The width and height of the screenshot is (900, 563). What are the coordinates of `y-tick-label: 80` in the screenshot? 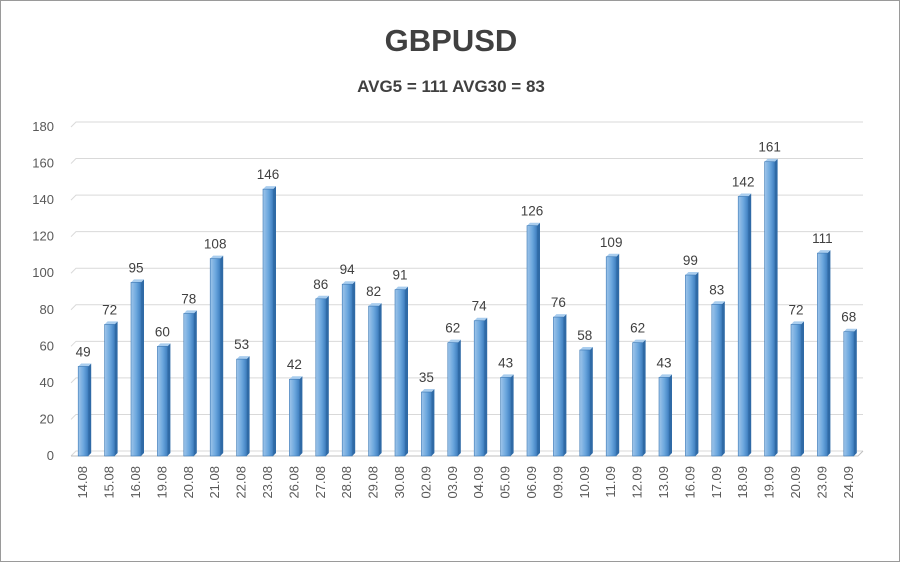 It's located at (47, 309).